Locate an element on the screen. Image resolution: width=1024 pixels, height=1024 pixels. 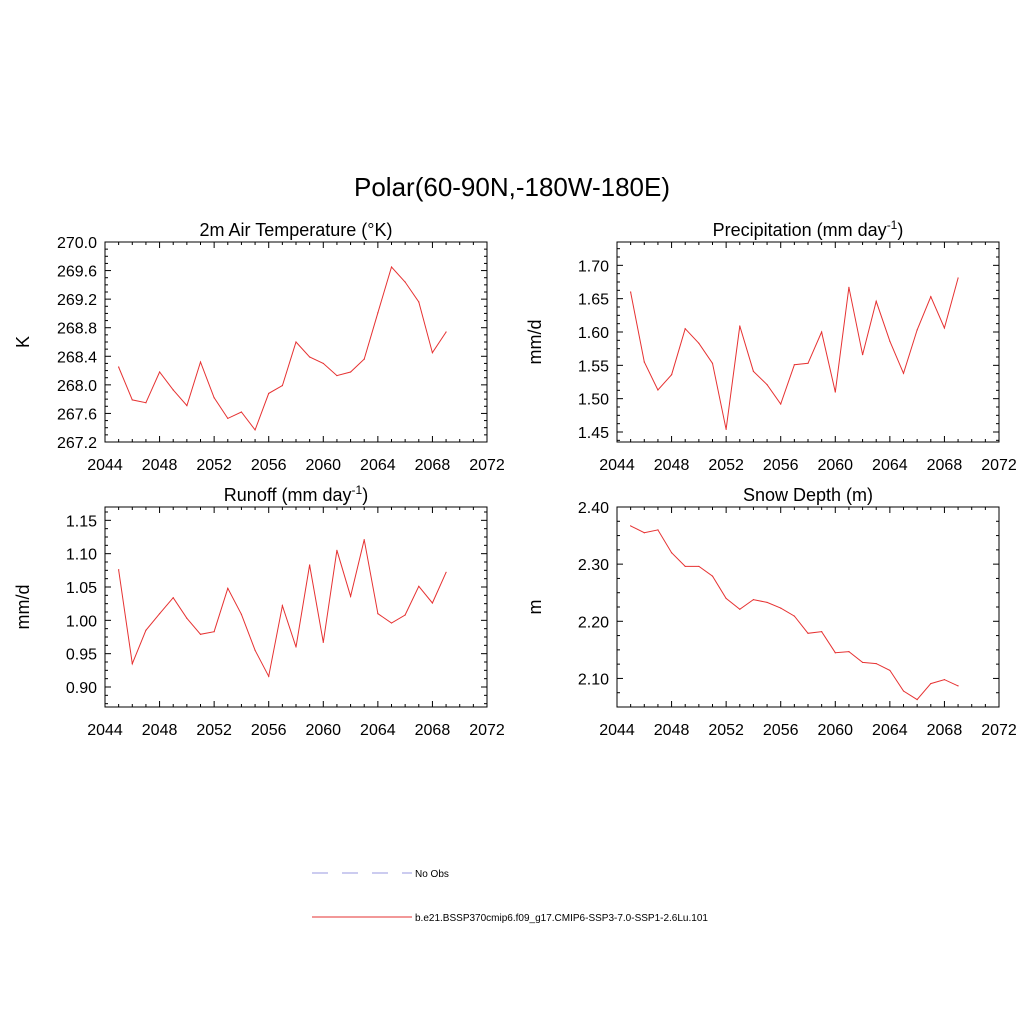
precipitation-ytick-label: 1.65 is located at coordinates (593, 300).